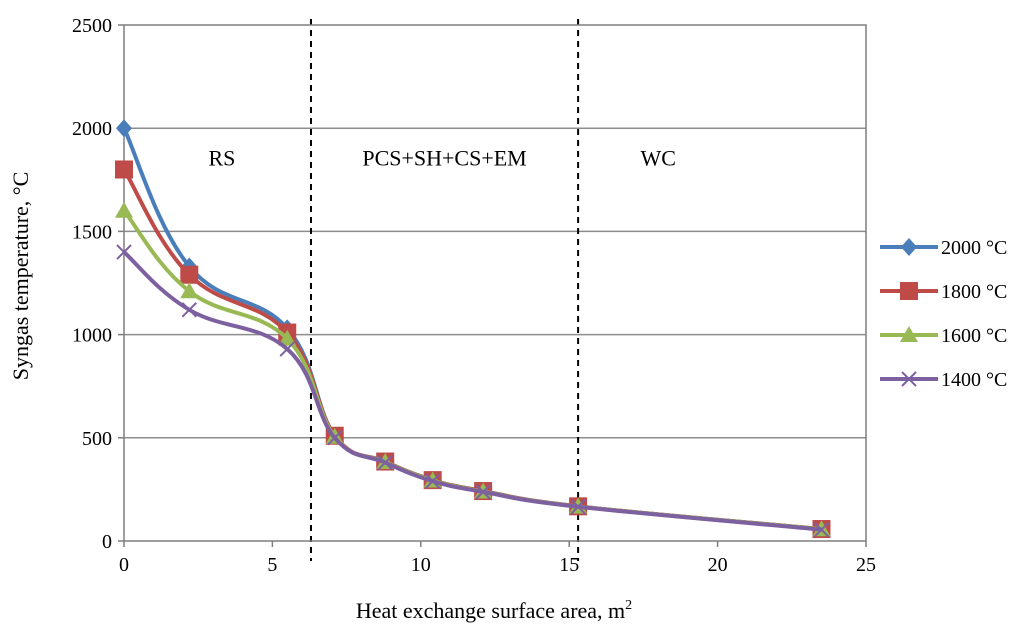  I want to click on y-axis-title: Syngas temperature, °C, so click(20, 276).